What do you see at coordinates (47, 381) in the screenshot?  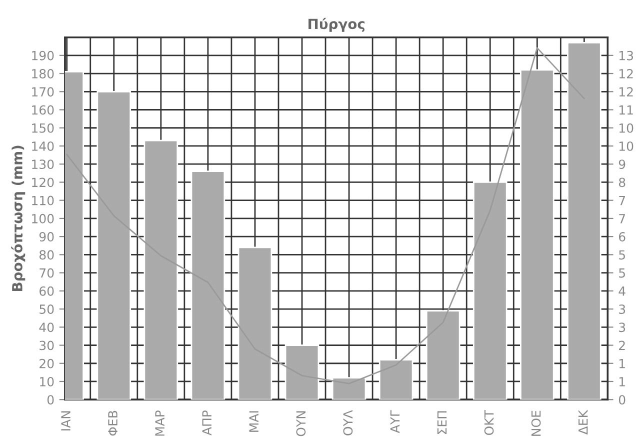 I see `y-tick-label: 10` at bounding box center [47, 381].